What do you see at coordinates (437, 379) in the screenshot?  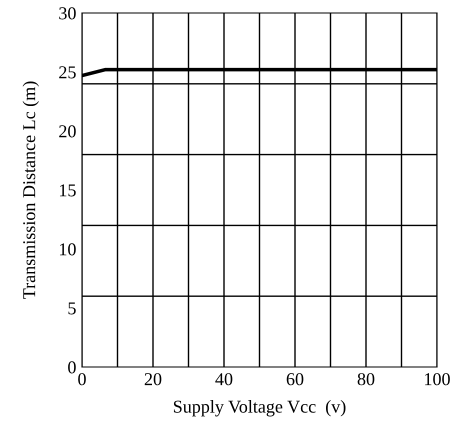 I see `x-tick-label: 100` at bounding box center [437, 379].